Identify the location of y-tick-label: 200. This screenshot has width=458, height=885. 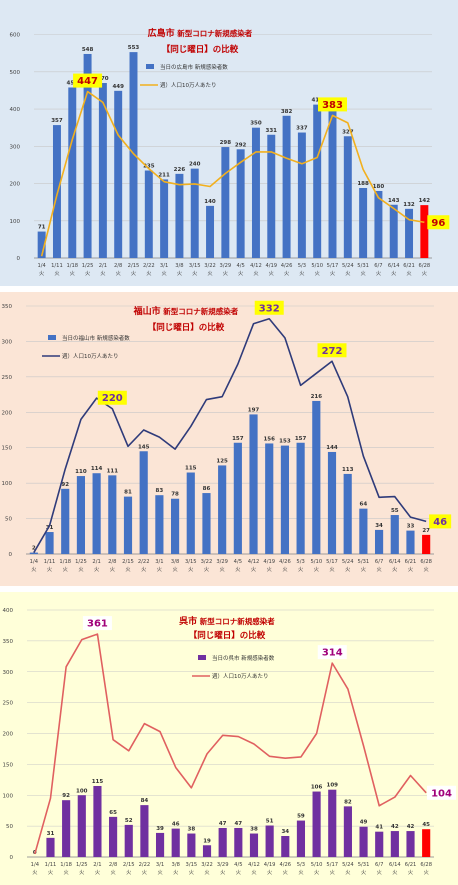
(7, 413).